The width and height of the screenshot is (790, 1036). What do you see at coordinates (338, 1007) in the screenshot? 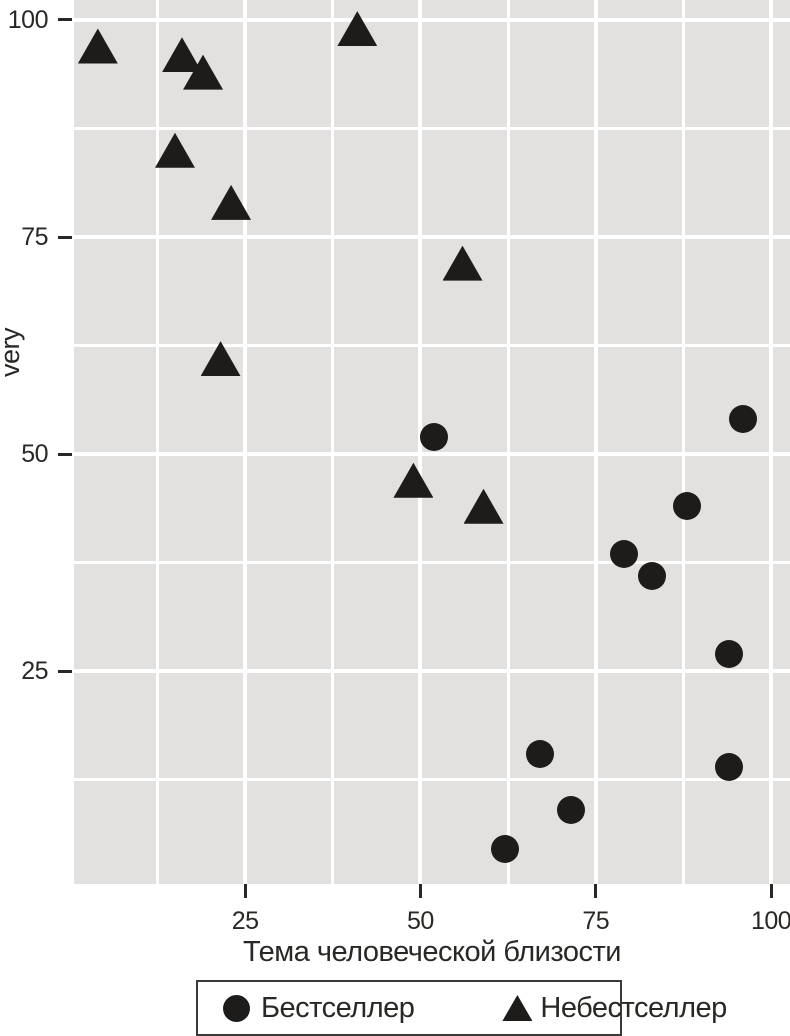
I see `legend-label-bestseller: Бестселлер` at bounding box center [338, 1007].